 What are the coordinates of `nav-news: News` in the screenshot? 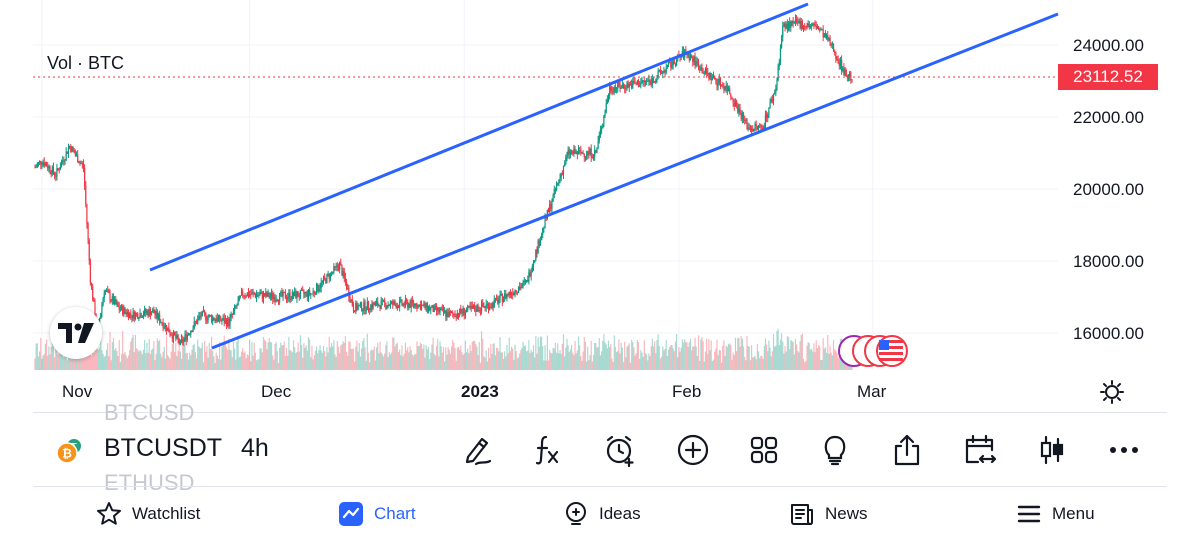 It's located at (828, 514).